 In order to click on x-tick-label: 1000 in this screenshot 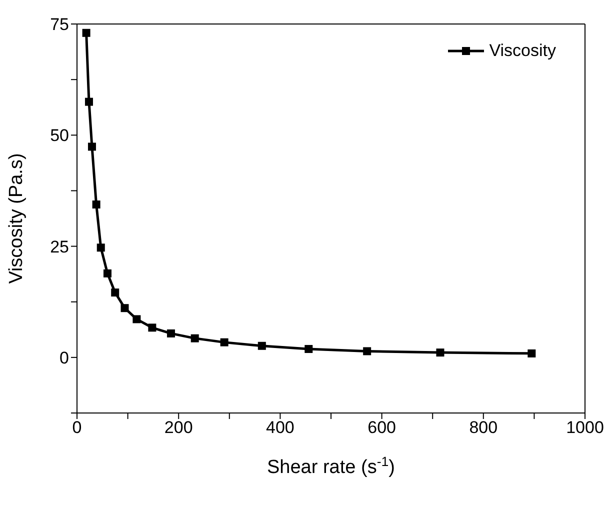, I will do `click(585, 428)`.